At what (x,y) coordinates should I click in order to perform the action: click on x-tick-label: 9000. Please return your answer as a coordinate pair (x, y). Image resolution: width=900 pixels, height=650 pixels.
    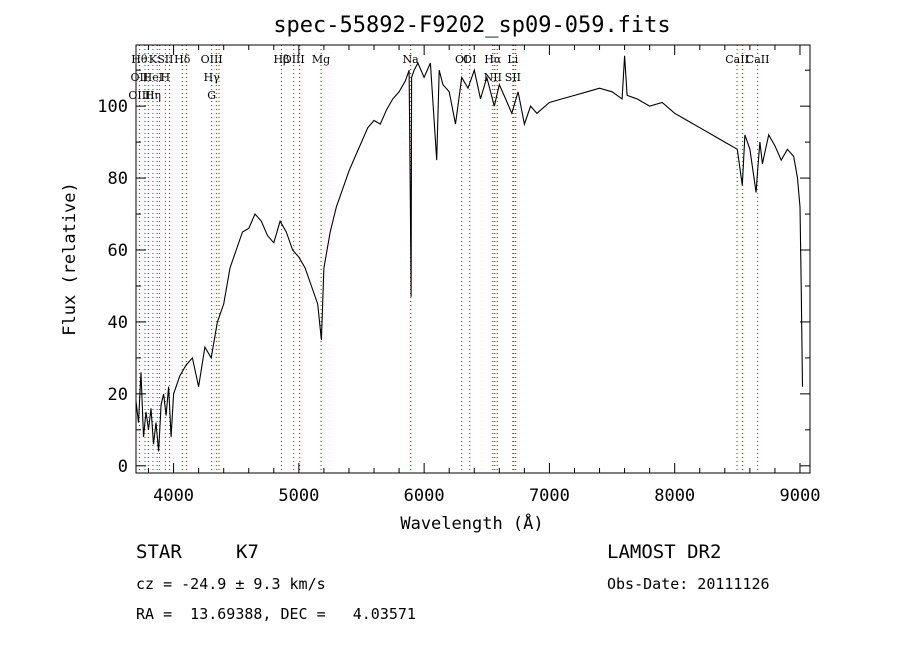
    Looking at the image, I should click on (800, 496).